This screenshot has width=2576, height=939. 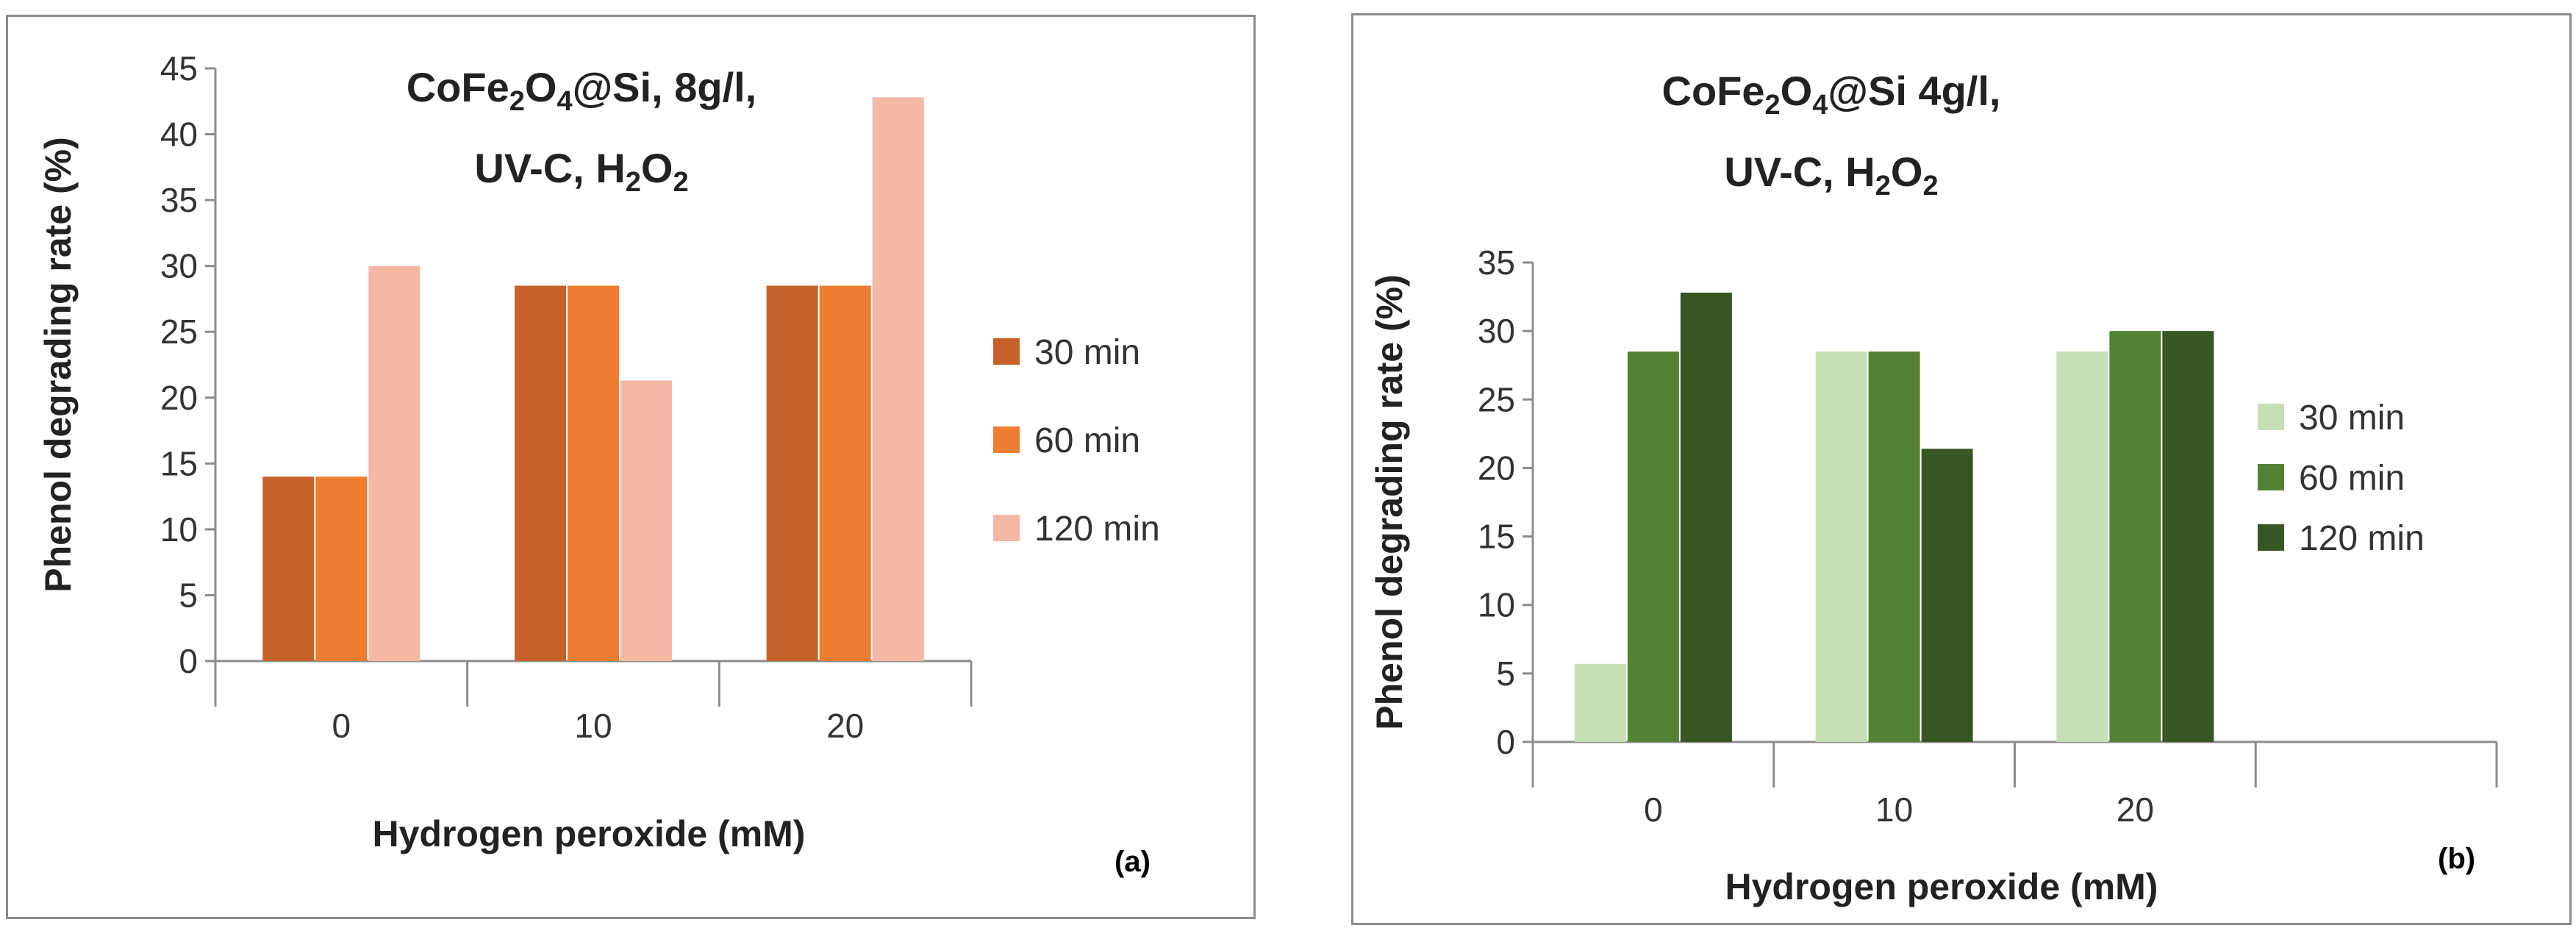 I want to click on chart-b-legend-label: 60 min, so click(x=2352, y=478).